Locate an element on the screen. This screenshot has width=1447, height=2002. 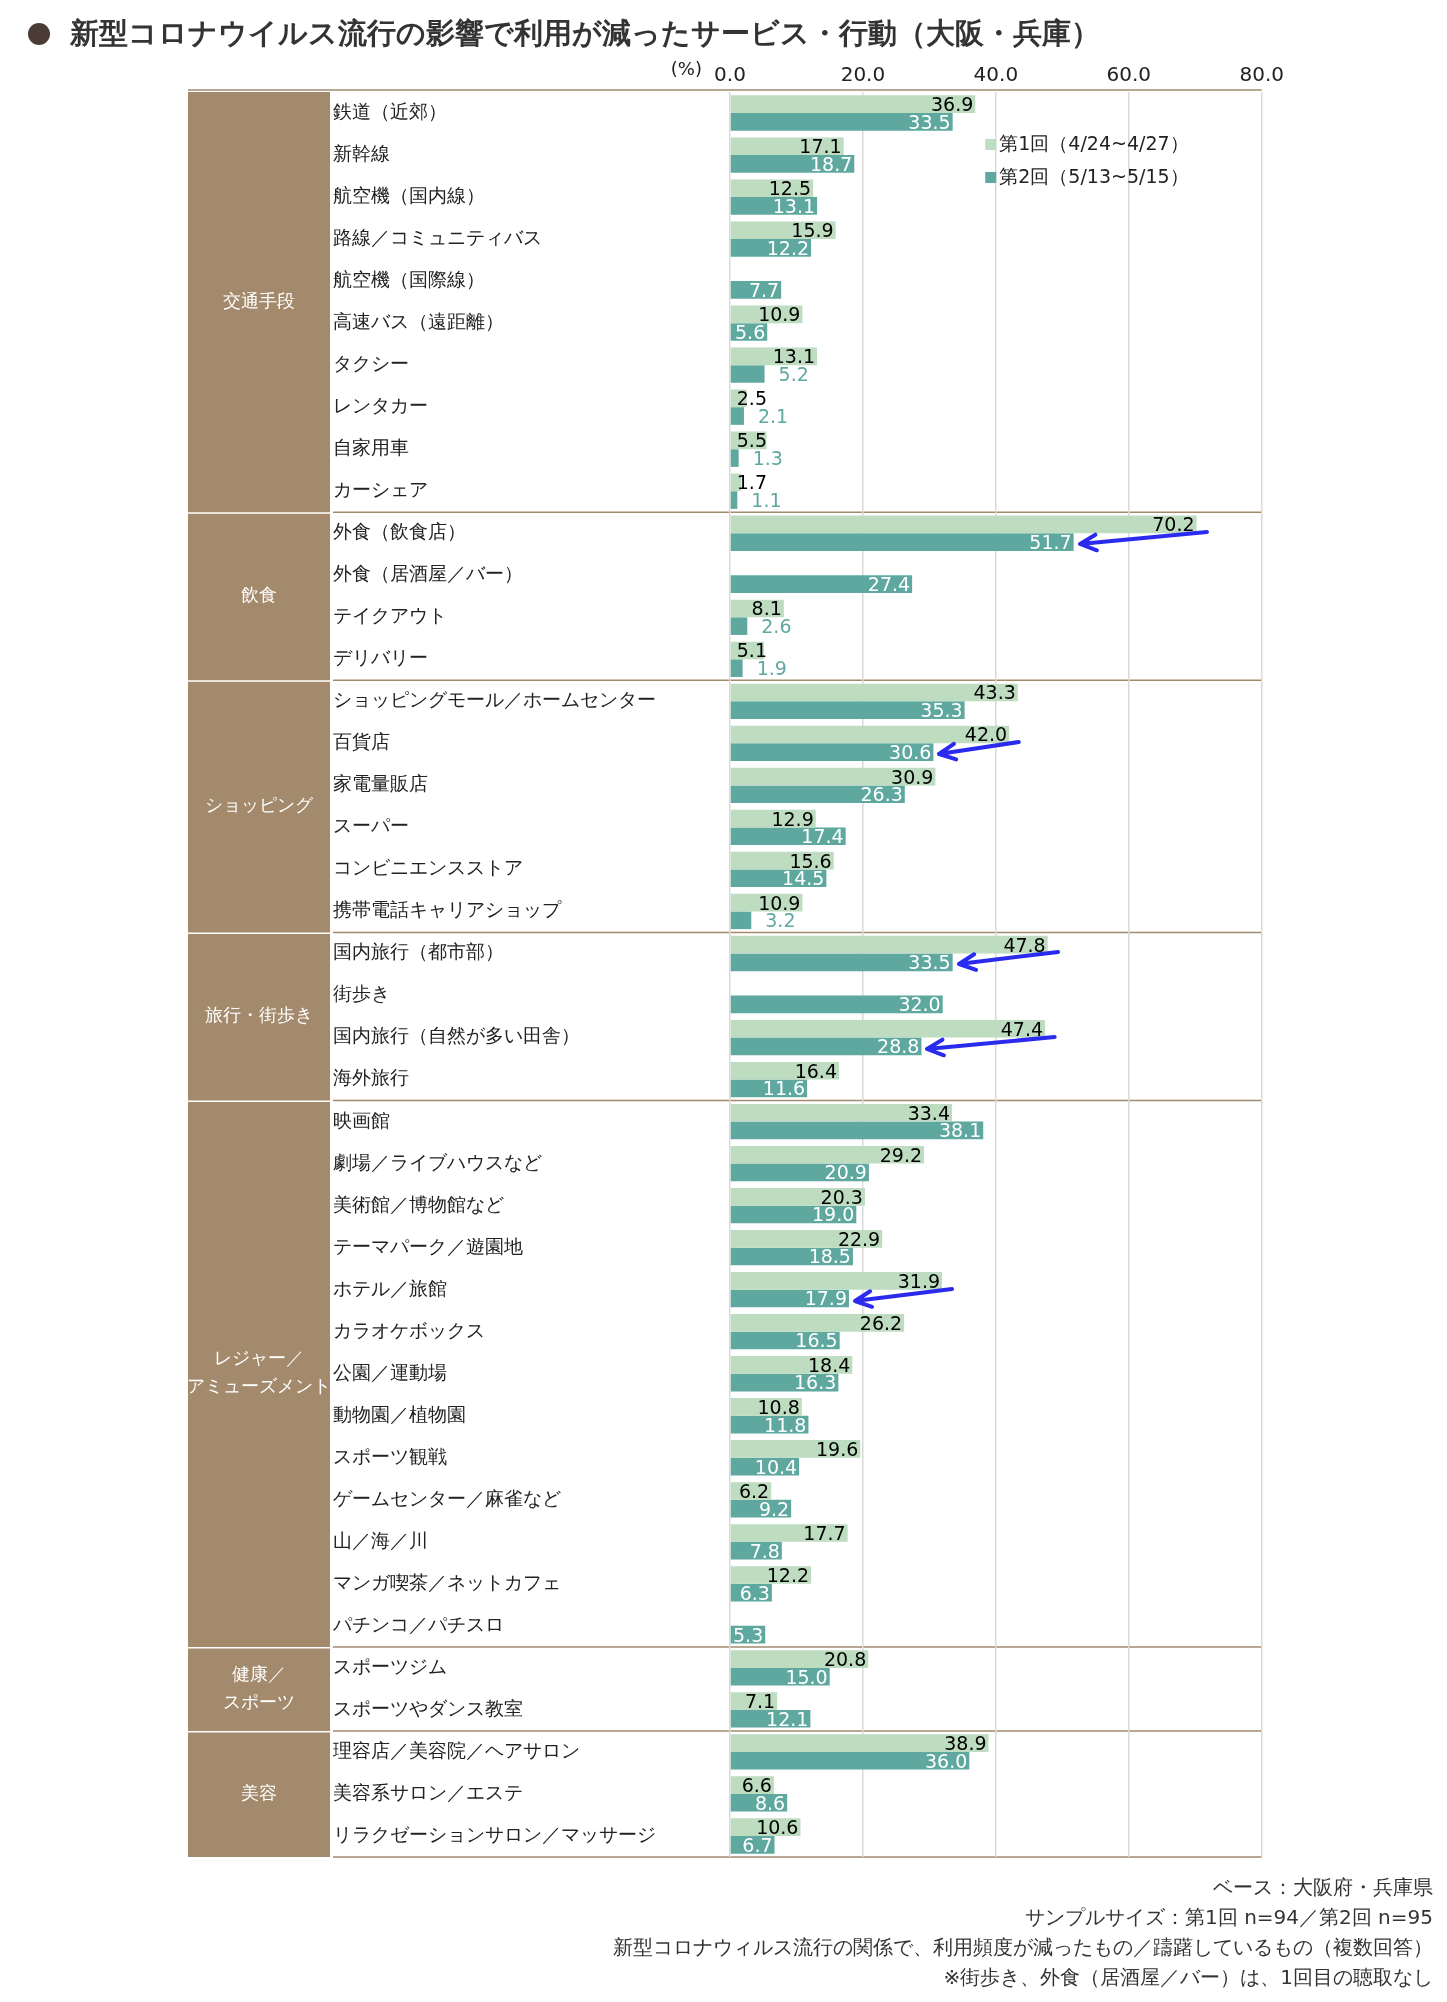
x-tick-label: 60.0 is located at coordinates (1129, 74).